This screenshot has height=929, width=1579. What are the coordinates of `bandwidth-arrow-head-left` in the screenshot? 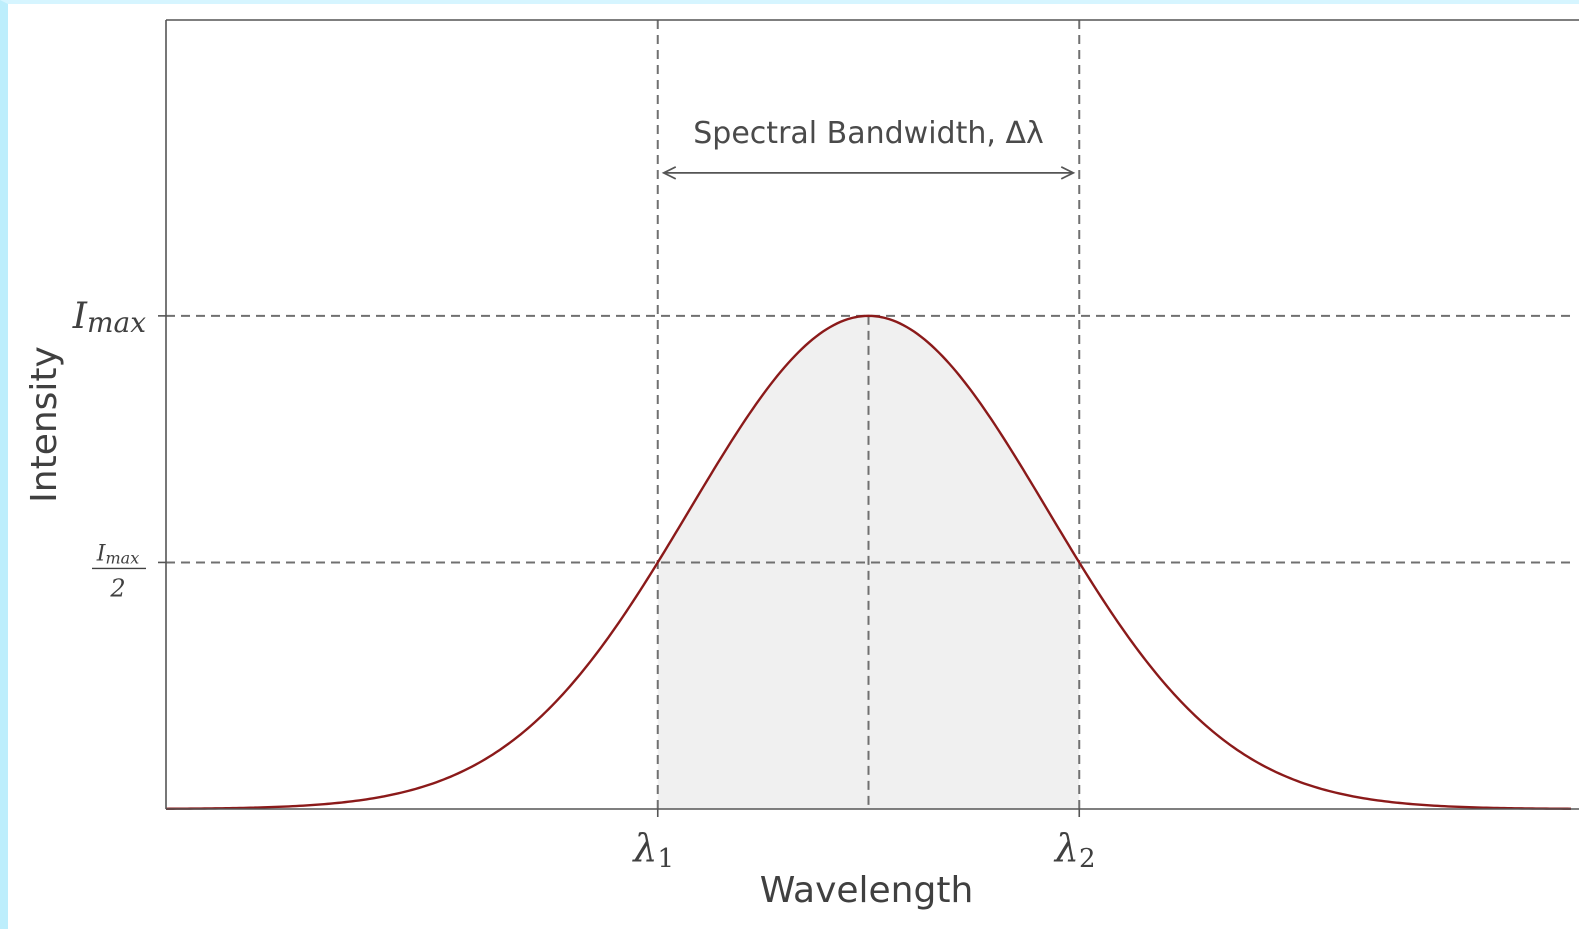 It's located at (669, 173).